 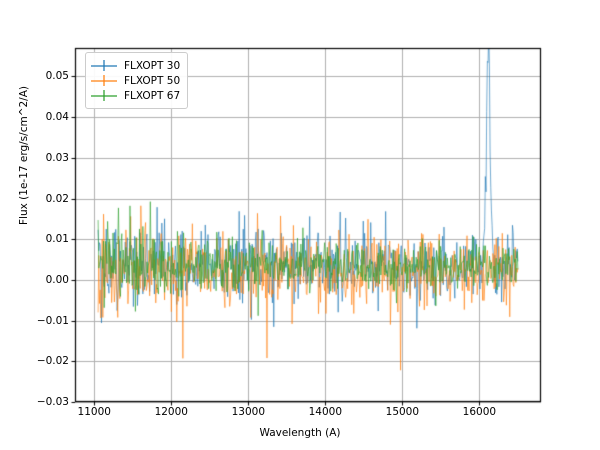 I want to click on legend-label: FLXOPT 50, so click(x=152, y=80).